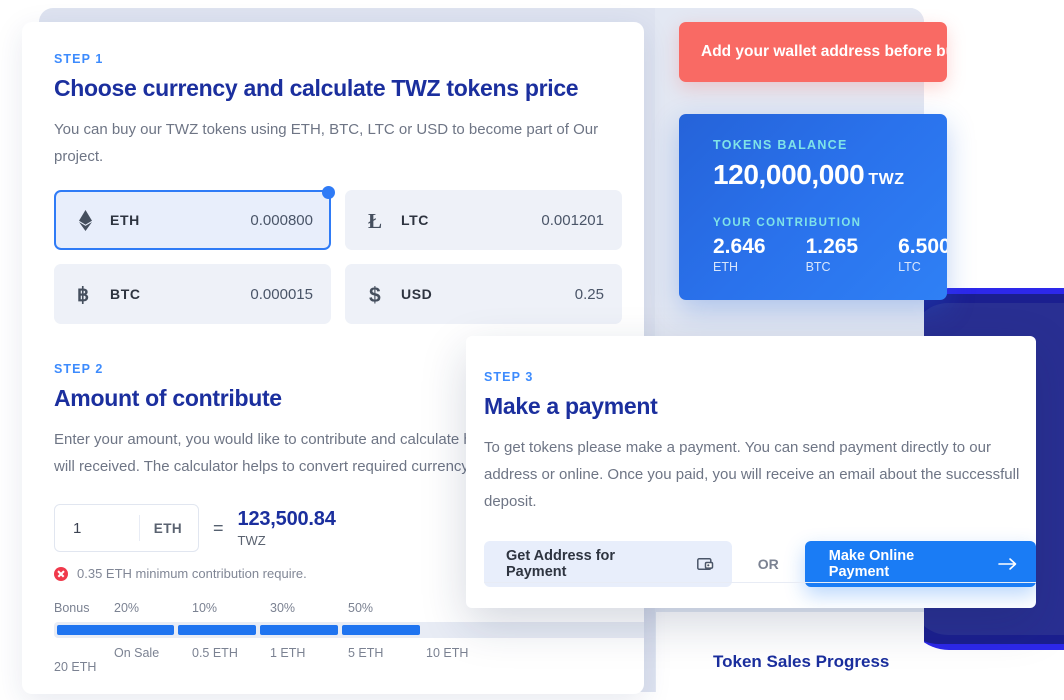 This screenshot has width=1064, height=700. I want to click on currency-value: 0.000015, so click(281, 294).